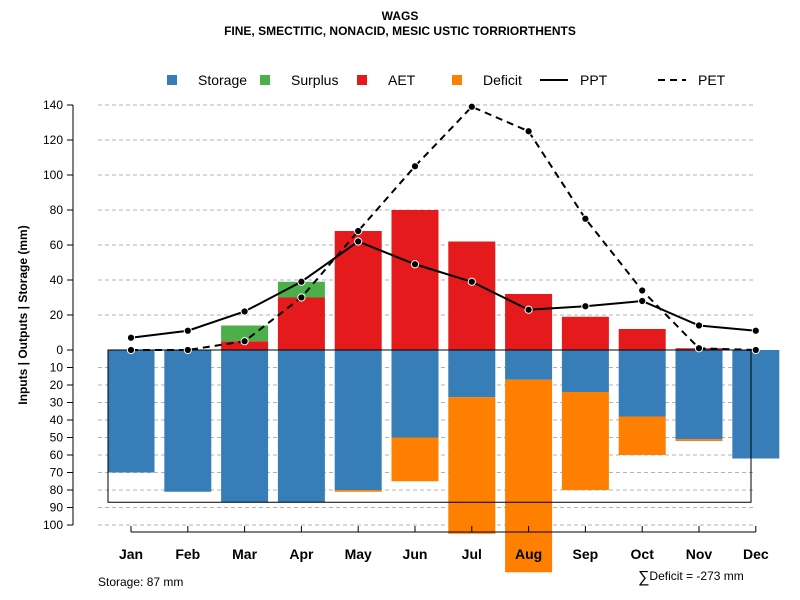 The height and width of the screenshot is (600, 800). What do you see at coordinates (141, 582) in the screenshot?
I see `storage-total: Storage: 87 mm` at bounding box center [141, 582].